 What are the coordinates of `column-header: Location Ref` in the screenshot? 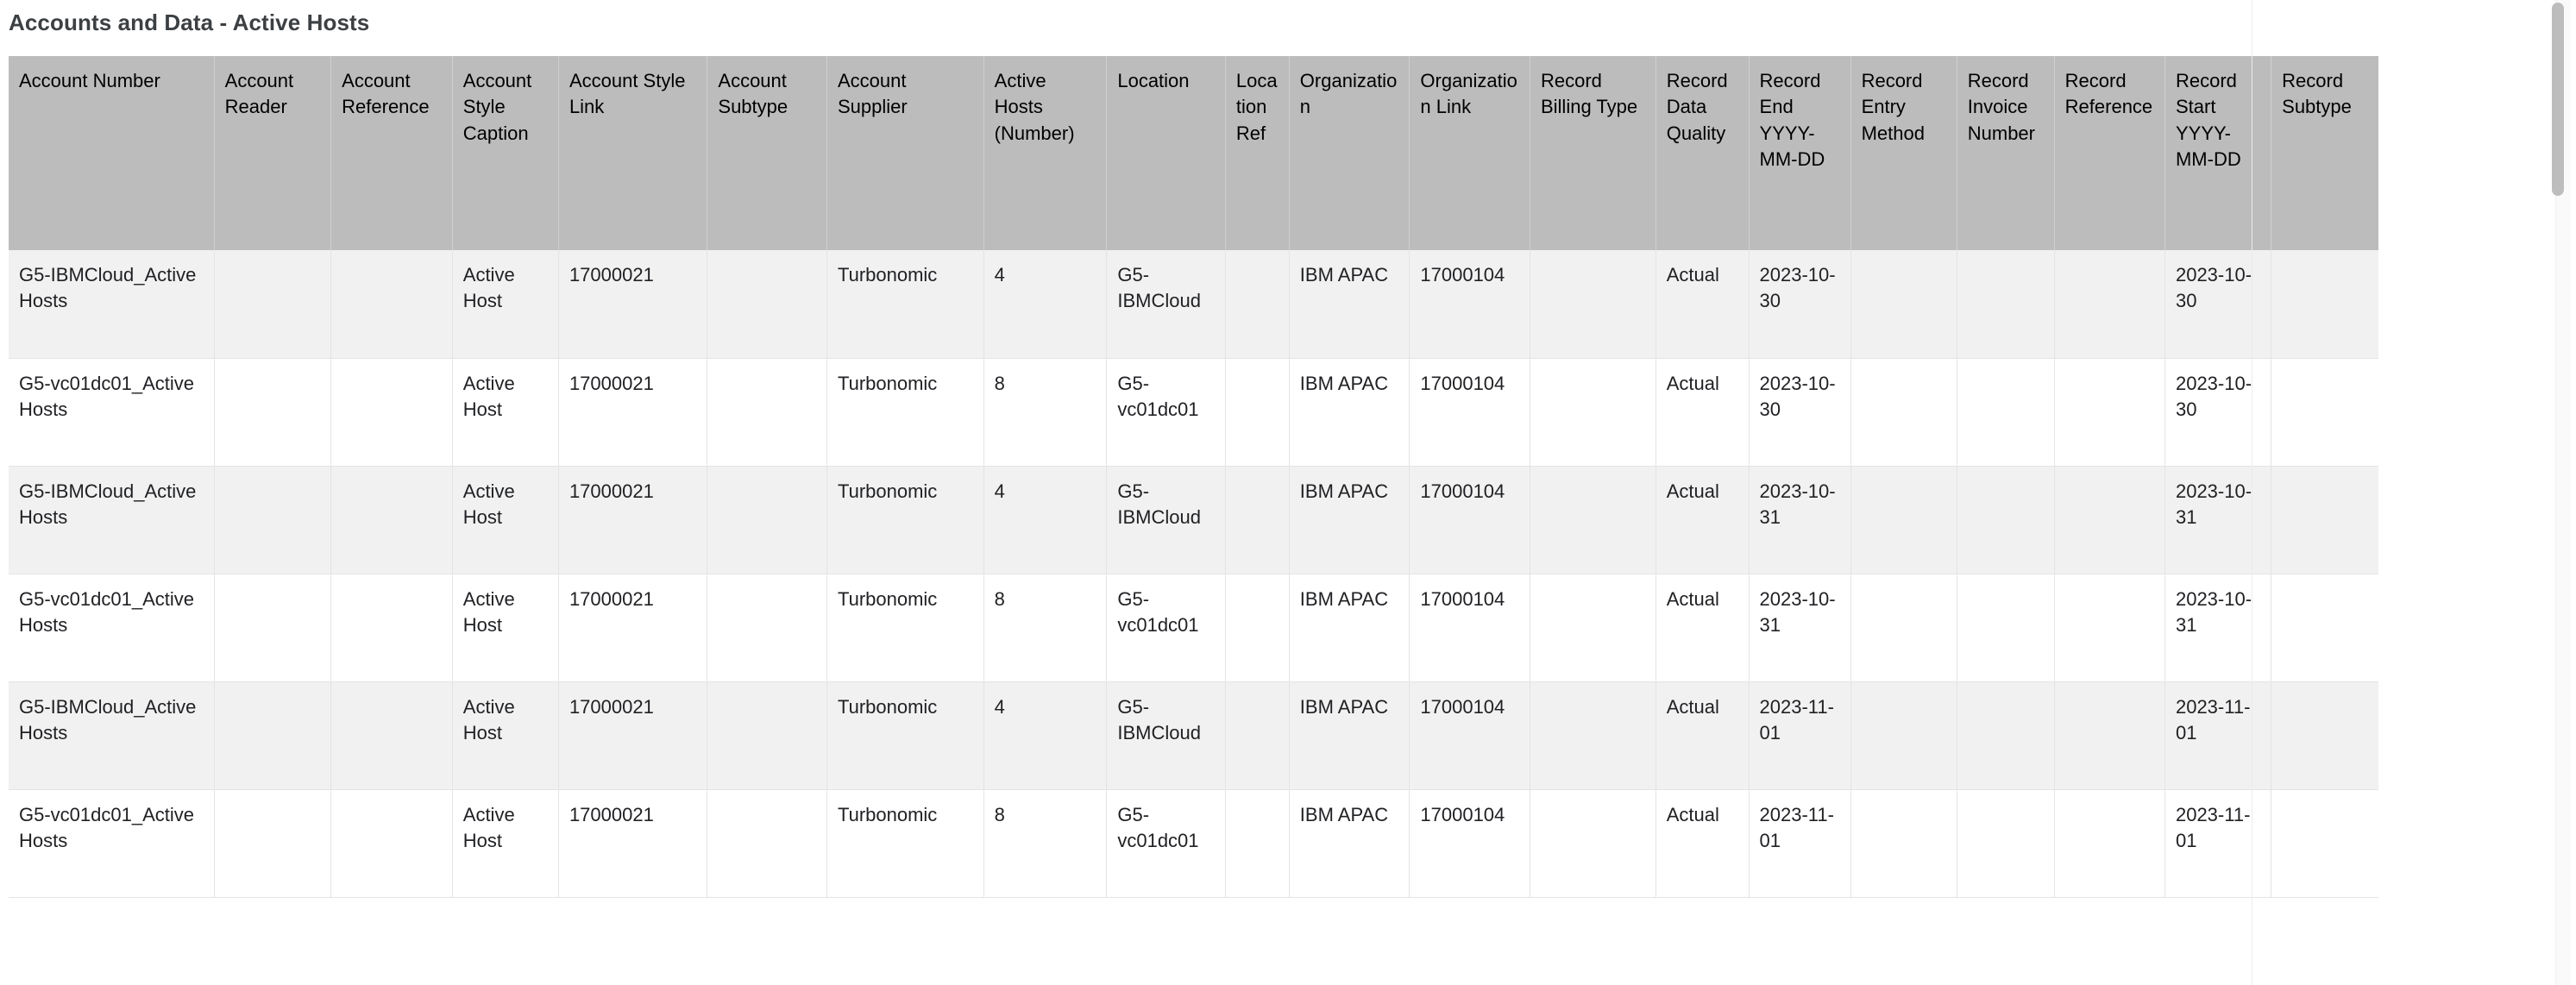 It's located at (1257, 153).